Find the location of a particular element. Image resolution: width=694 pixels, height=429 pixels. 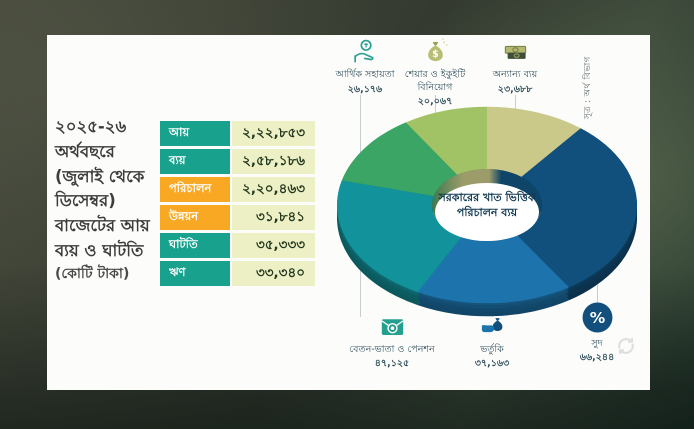

table-row: ব্যয় ২,৫৮,১৮৬ is located at coordinates (237, 161).